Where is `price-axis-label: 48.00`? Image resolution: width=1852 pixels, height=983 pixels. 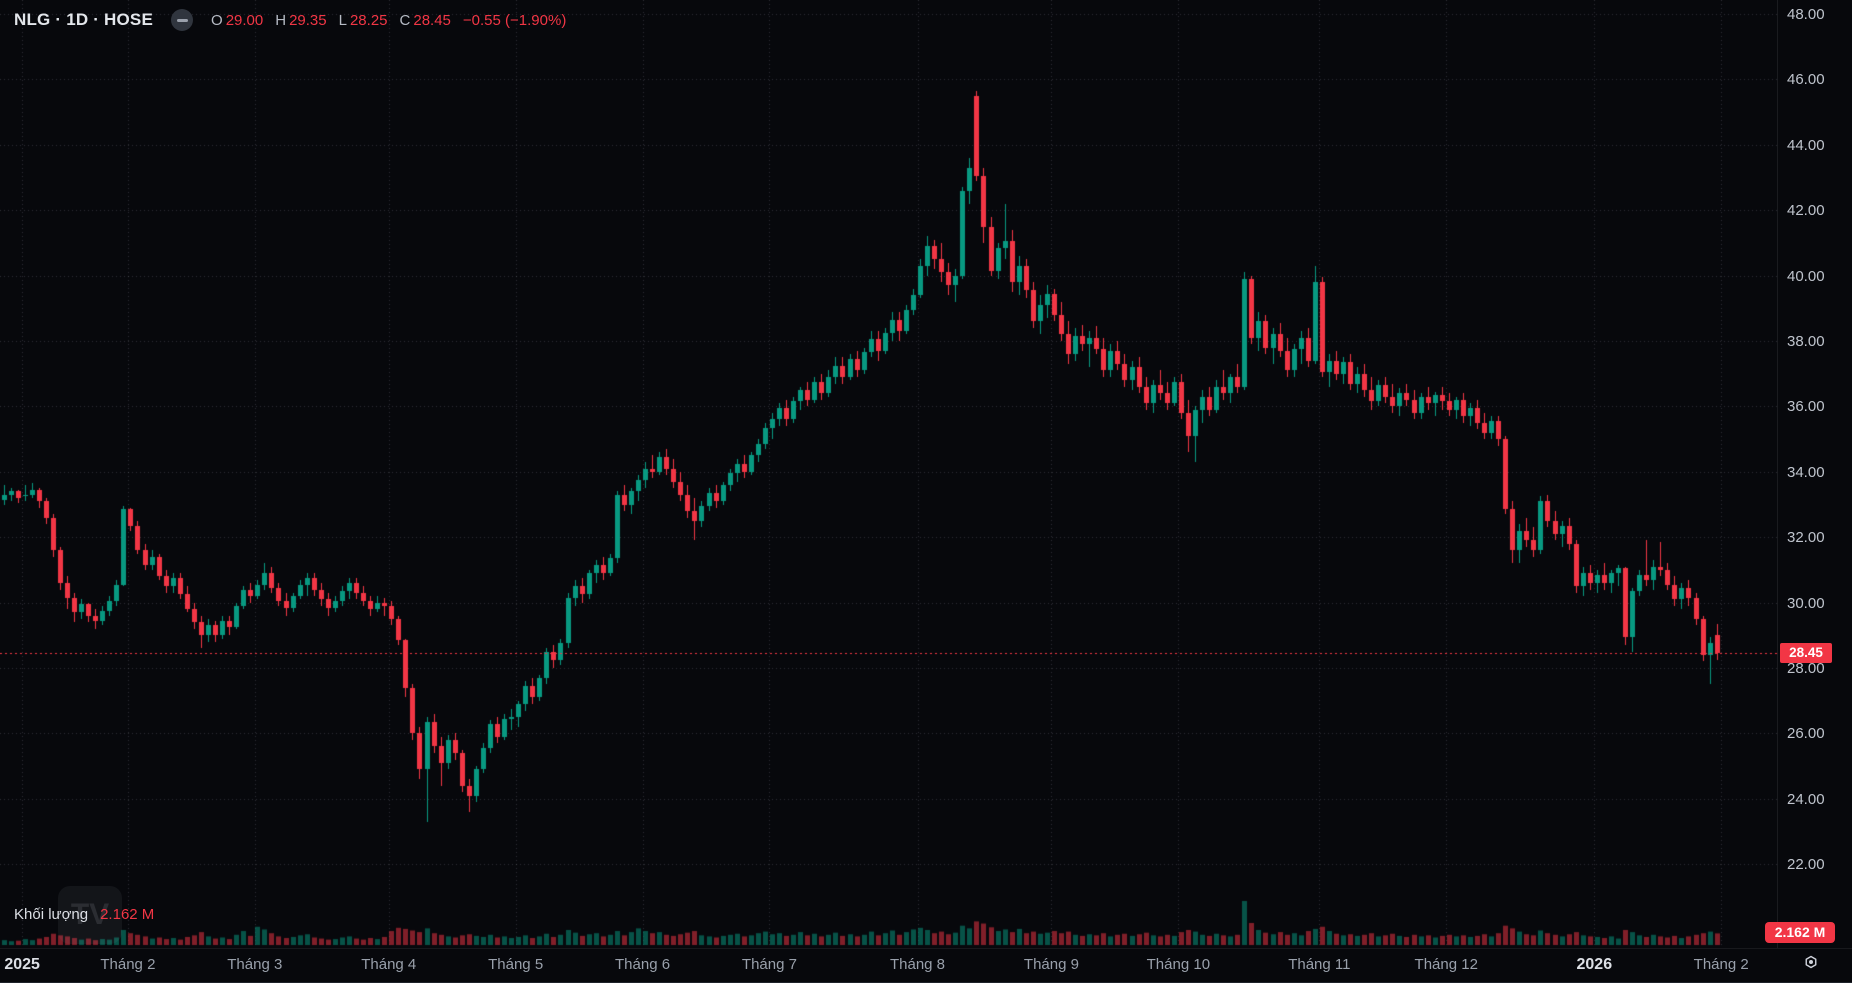
price-axis-label: 48.00 is located at coordinates (1806, 14).